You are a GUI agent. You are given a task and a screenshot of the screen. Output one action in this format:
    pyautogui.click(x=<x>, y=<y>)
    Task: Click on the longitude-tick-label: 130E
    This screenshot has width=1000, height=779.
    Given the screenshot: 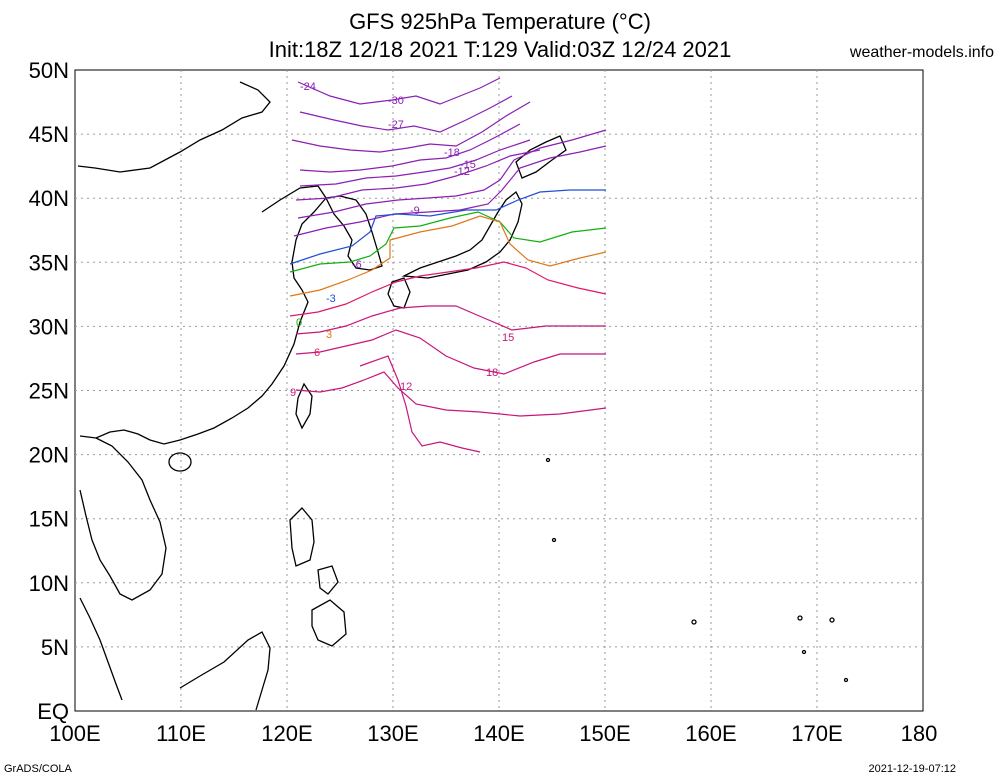 What is the action you would take?
    pyautogui.click(x=392, y=733)
    